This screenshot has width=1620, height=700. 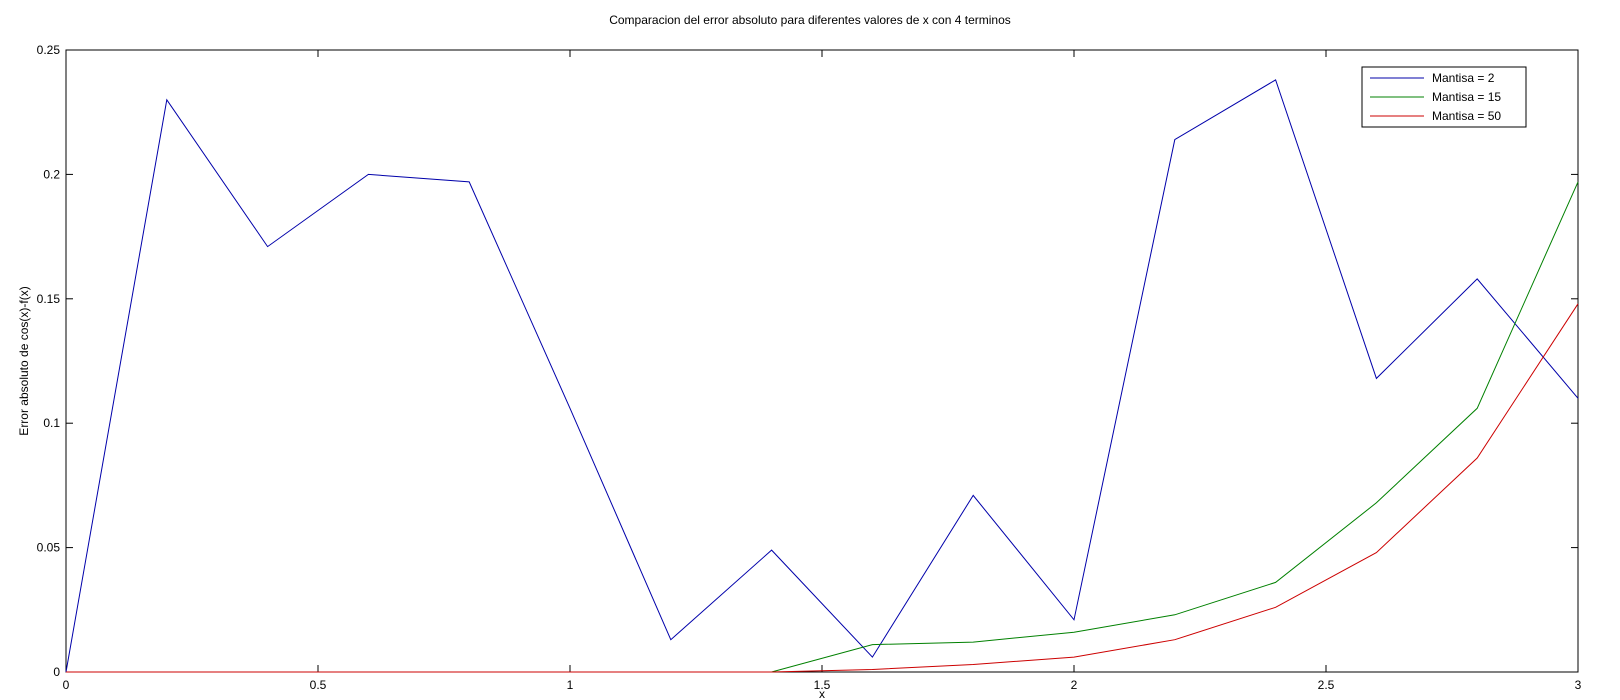 What do you see at coordinates (66, 685) in the screenshot?
I see `x-tick-label: 0` at bounding box center [66, 685].